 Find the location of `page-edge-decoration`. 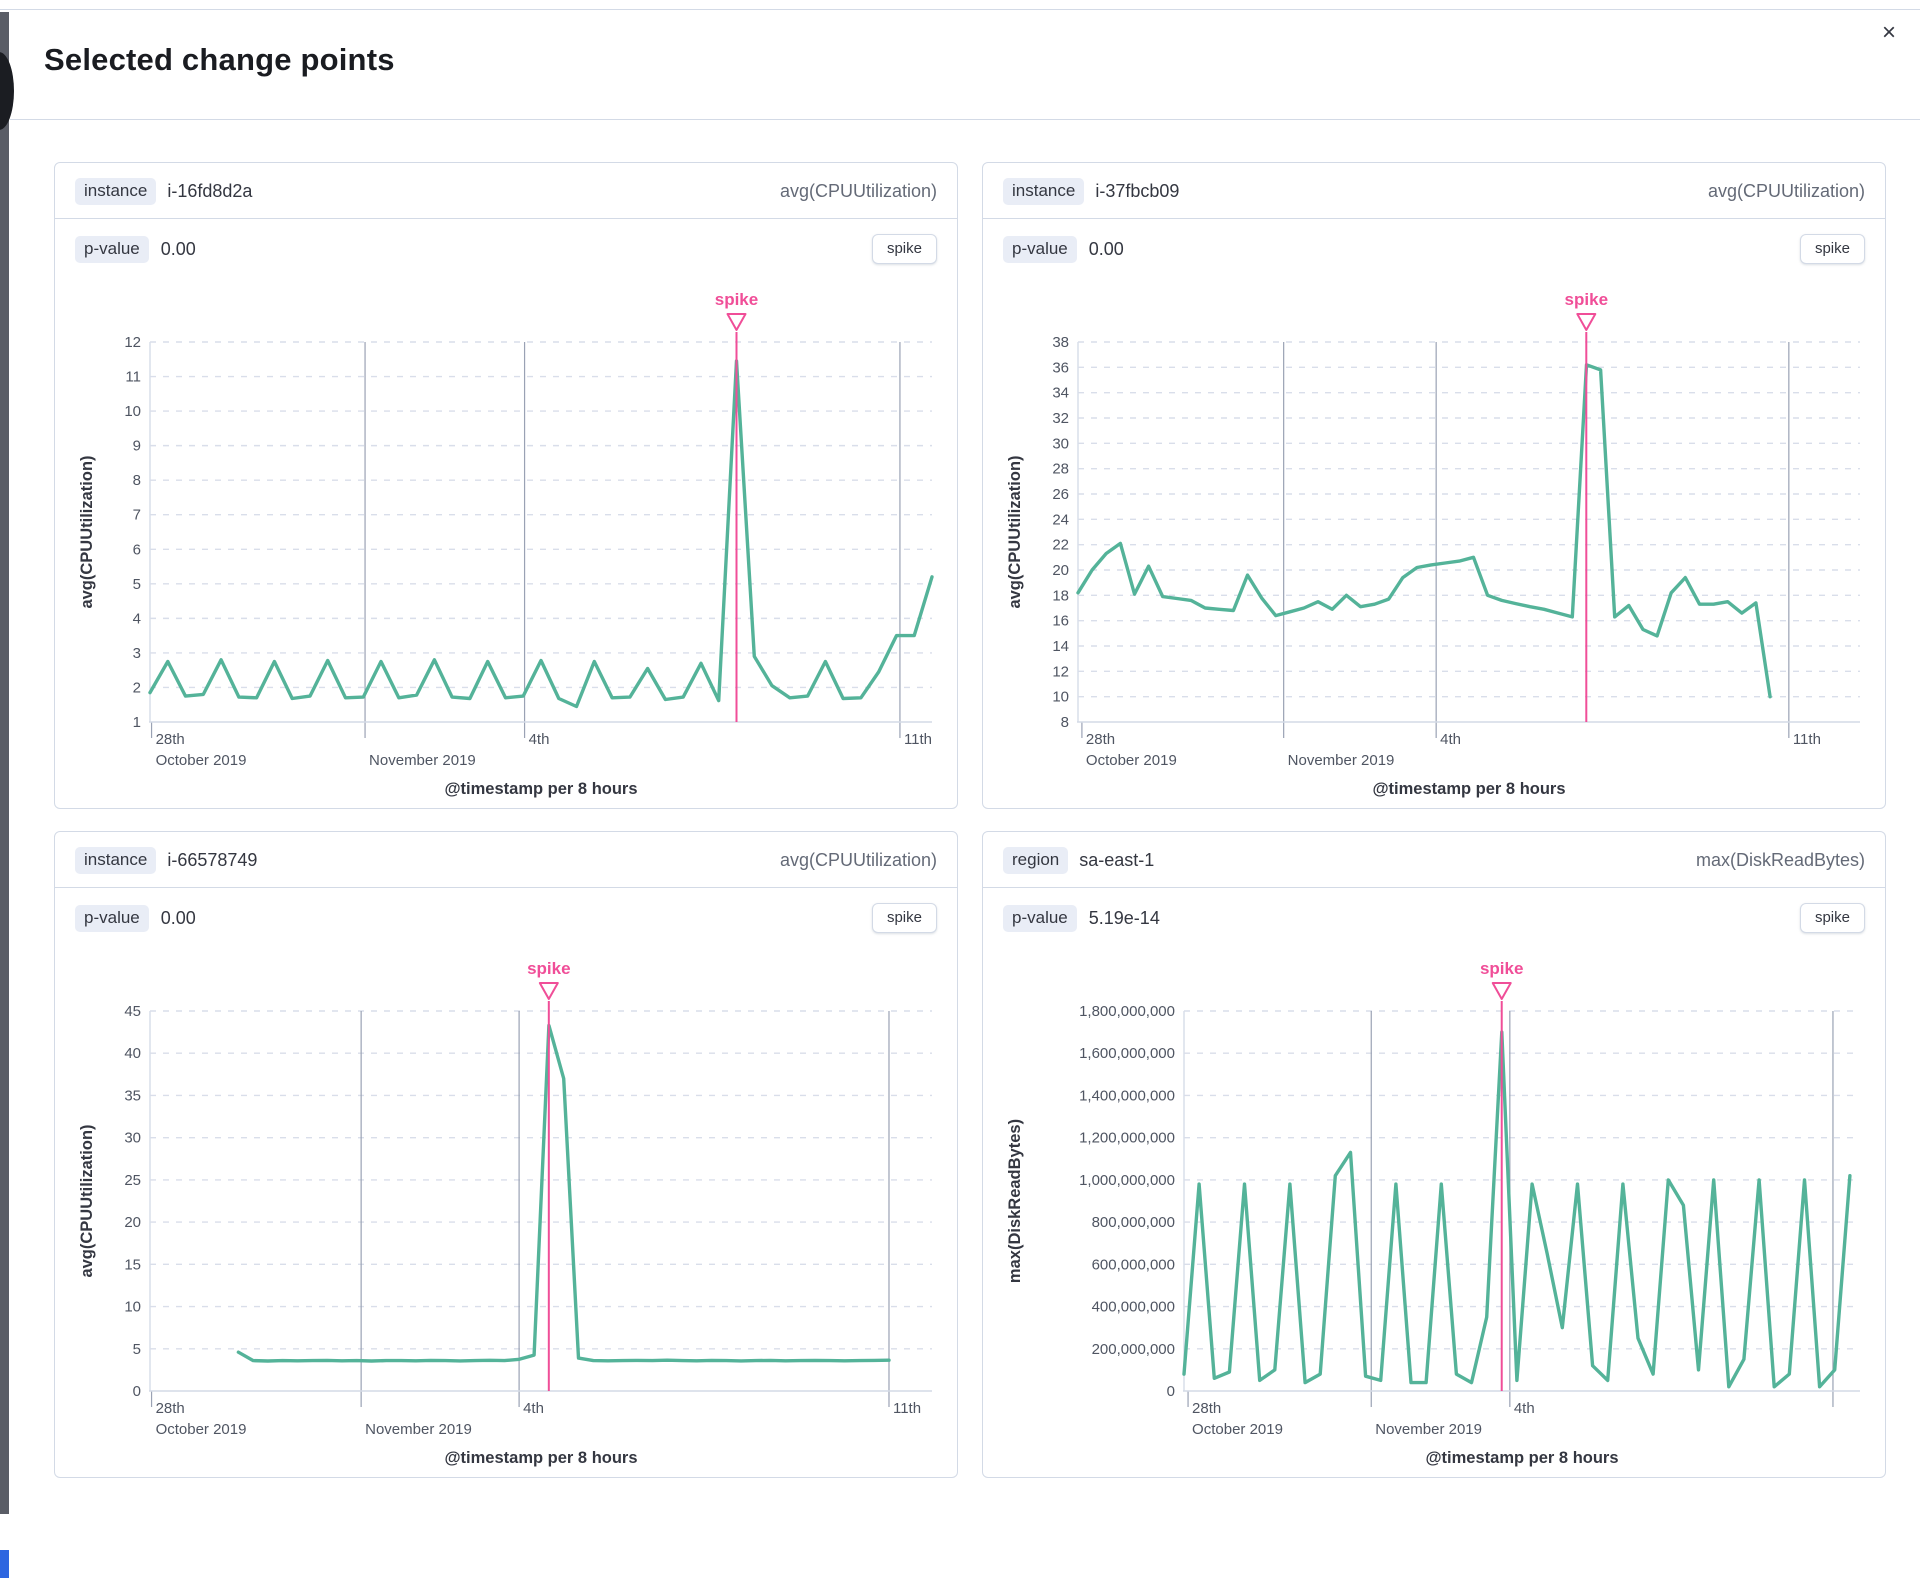

page-edge-decoration is located at coordinates (4, 763).